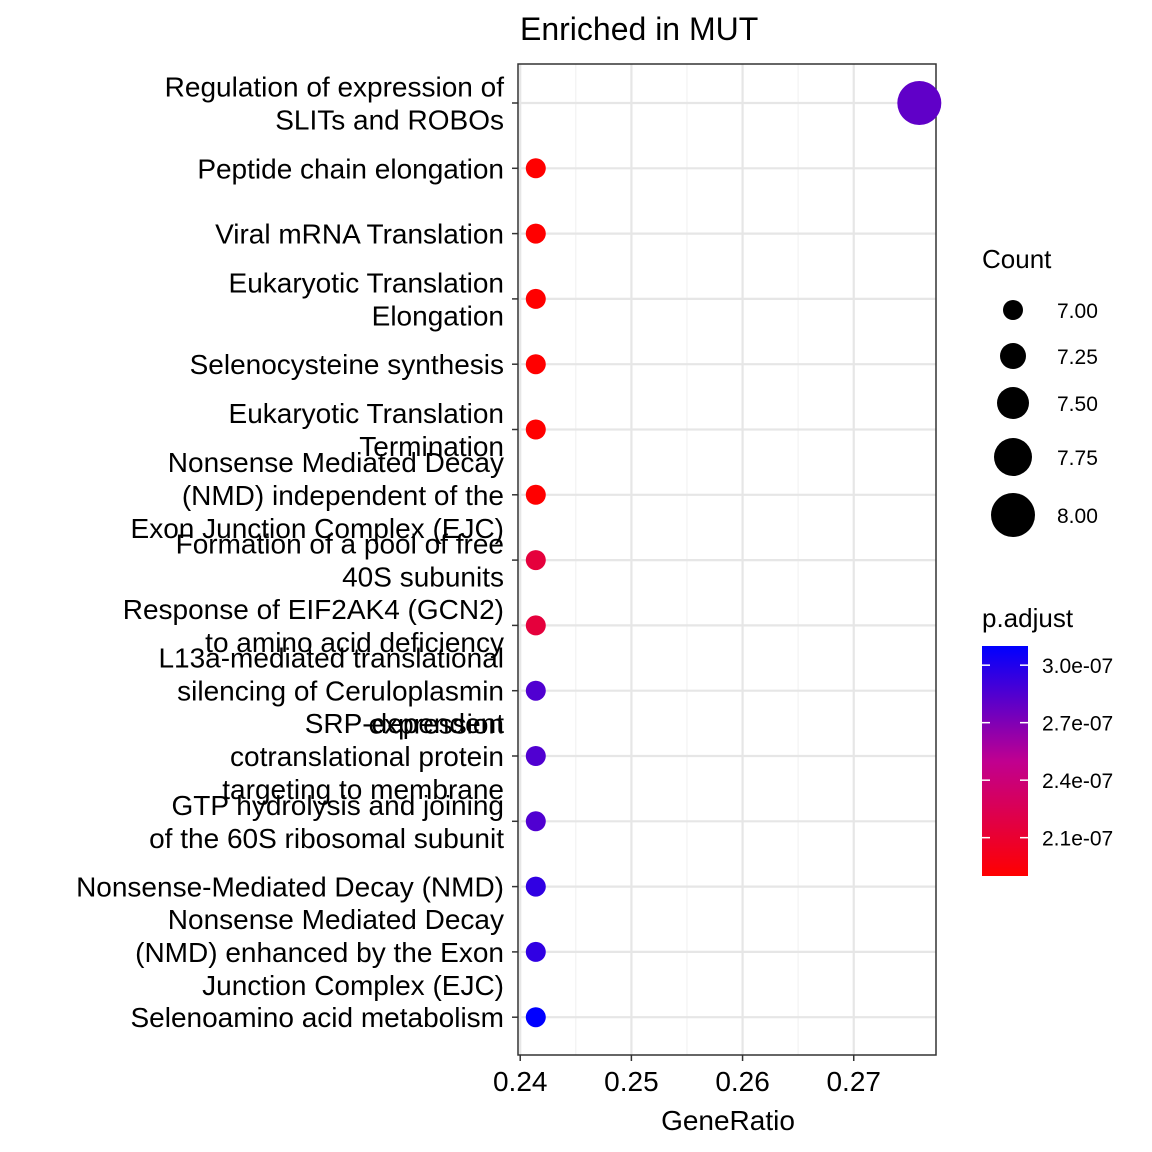  Describe the element at coordinates (1077, 724) in the screenshot. I see `color-legend-label: 2.7e-07` at that location.